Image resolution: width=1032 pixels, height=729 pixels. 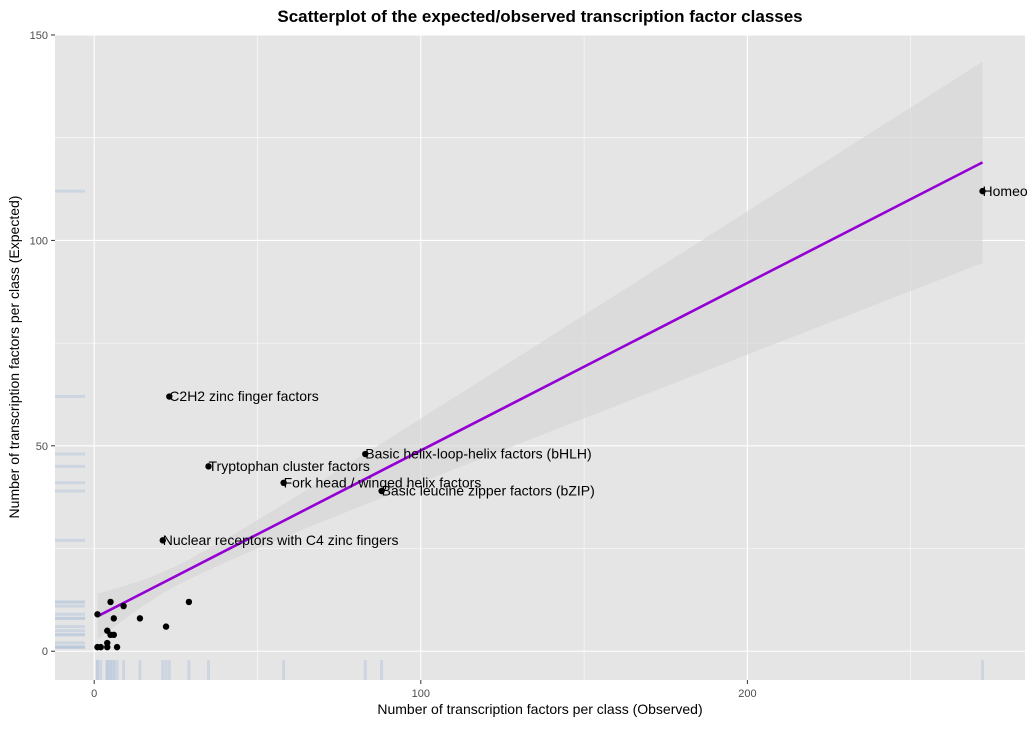 What do you see at coordinates (243, 396) in the screenshot?
I see `point-label: C2H2 zinc finger factors` at bounding box center [243, 396].